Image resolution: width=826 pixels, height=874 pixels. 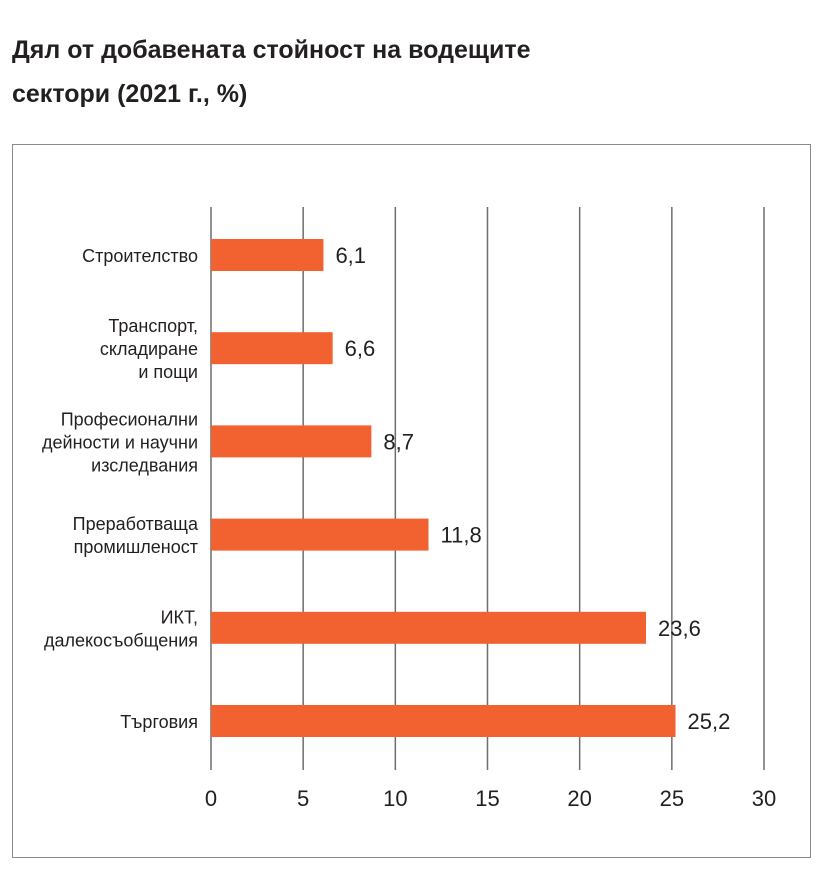 I want to click on value-label: 6,6, so click(x=360, y=348).